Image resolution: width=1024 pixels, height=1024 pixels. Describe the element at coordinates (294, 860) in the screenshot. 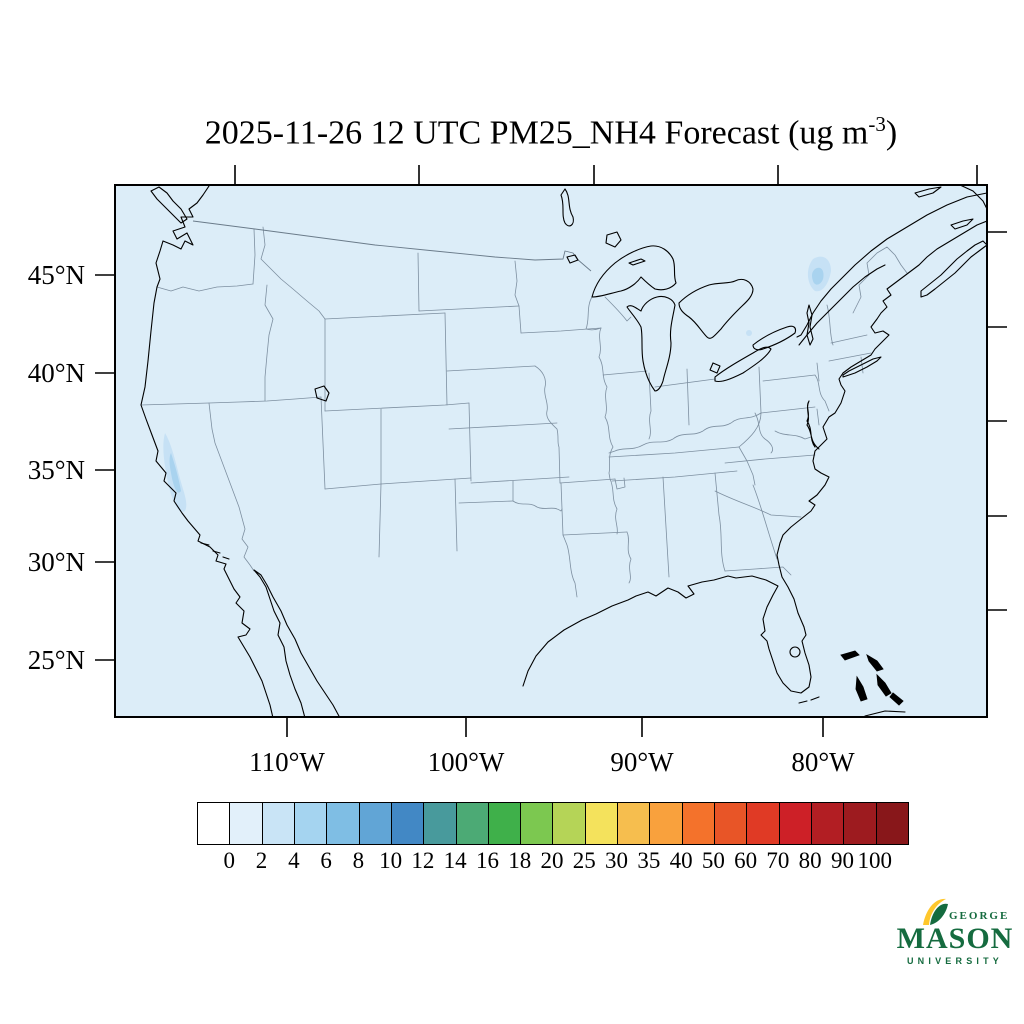

I see `colorbar-tick-label: 4` at that location.